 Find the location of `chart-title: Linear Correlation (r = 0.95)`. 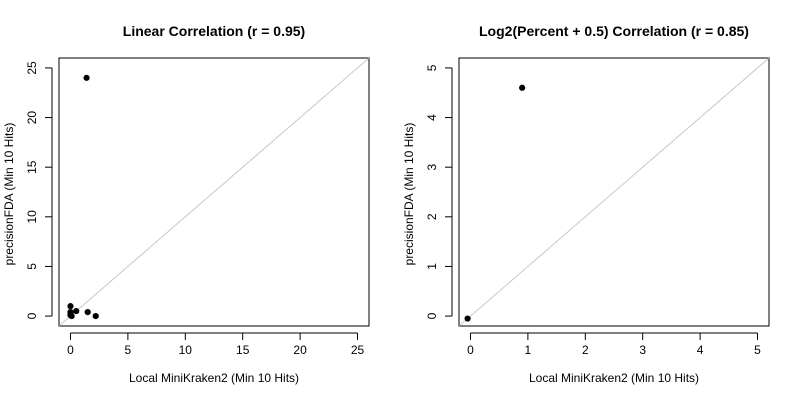

chart-title: Linear Correlation (r = 0.95) is located at coordinates (214, 31).